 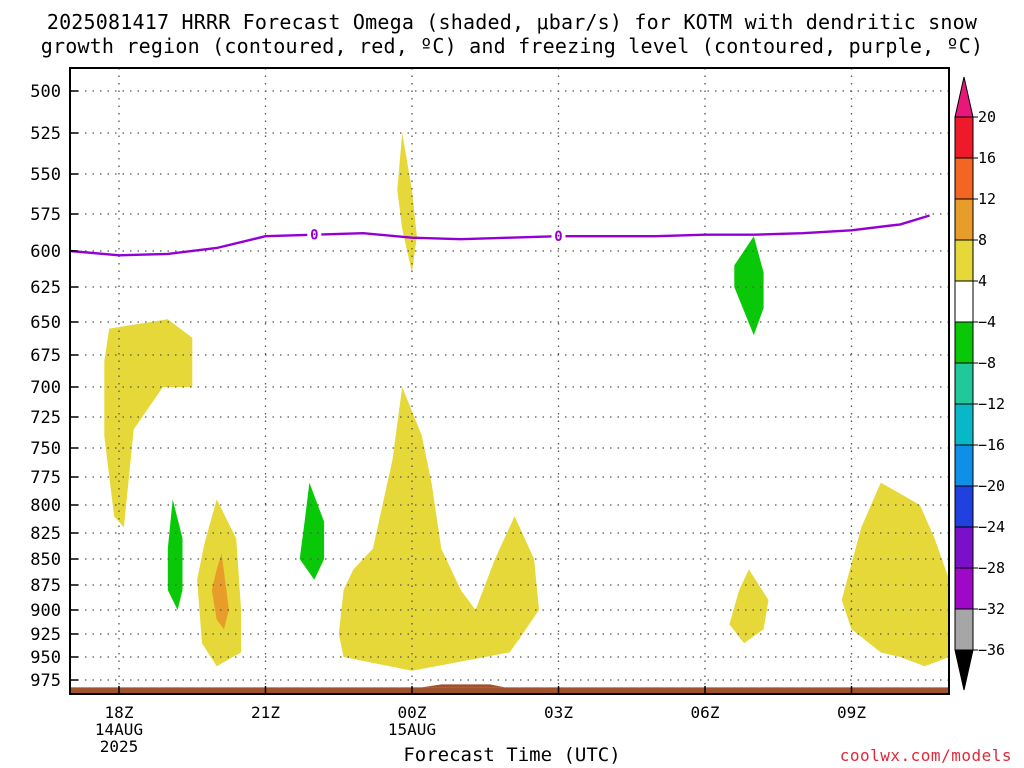 I want to click on terrain-layer, so click(x=509, y=689).